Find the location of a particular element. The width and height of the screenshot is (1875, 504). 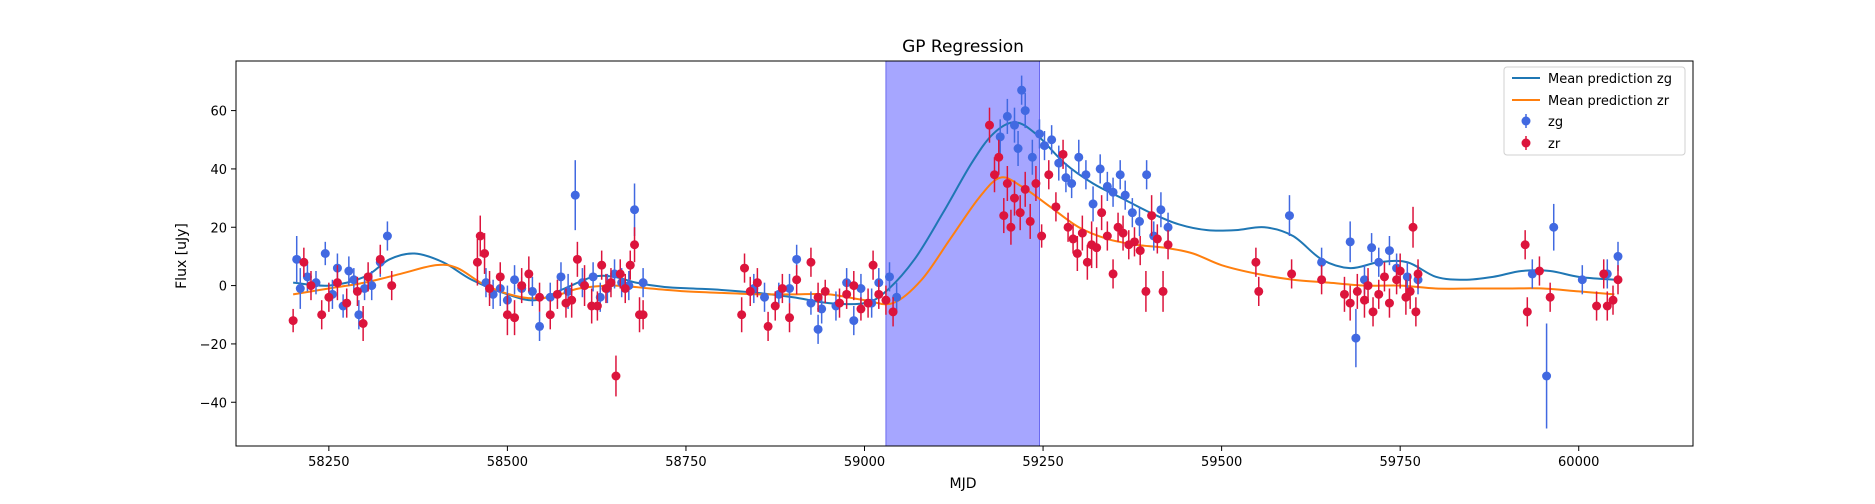

y-tick-label: 40 is located at coordinates (218, 170).